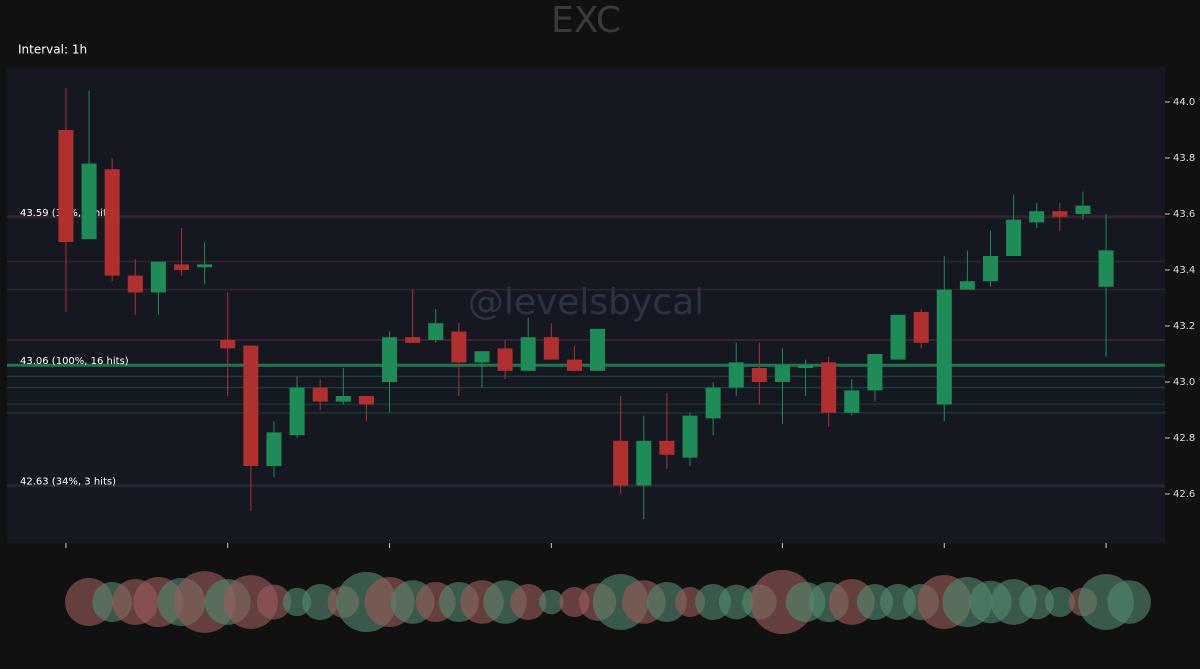 The width and height of the screenshot is (1200, 669). What do you see at coordinates (1184, 326) in the screenshot?
I see `y-tick-label: 43.2` at bounding box center [1184, 326].